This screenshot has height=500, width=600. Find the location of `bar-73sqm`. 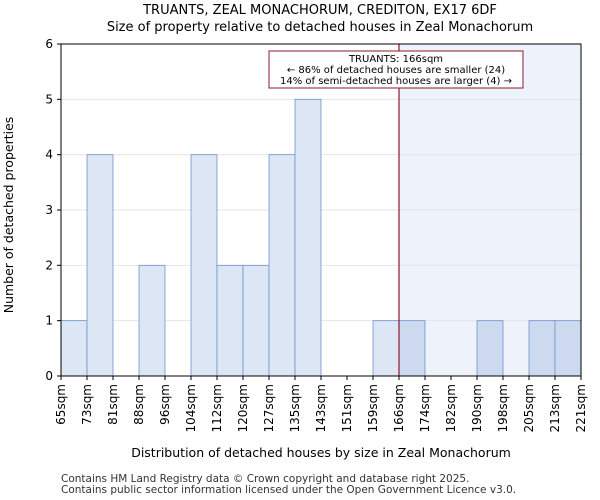

bar-73sqm is located at coordinates (100, 265).